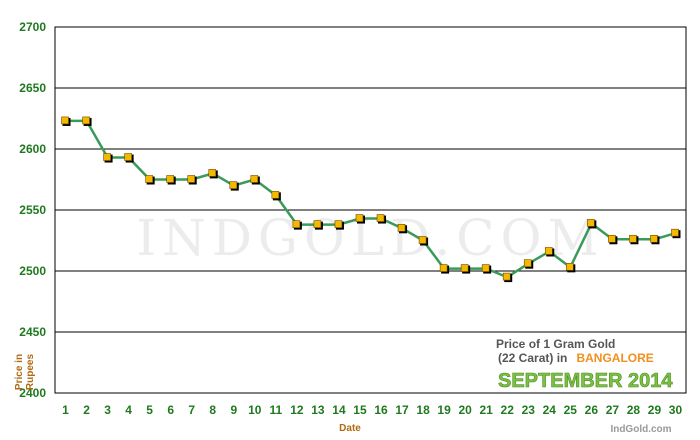 The height and width of the screenshot is (440, 700). I want to click on y-tick-label: 2400, so click(32, 393).